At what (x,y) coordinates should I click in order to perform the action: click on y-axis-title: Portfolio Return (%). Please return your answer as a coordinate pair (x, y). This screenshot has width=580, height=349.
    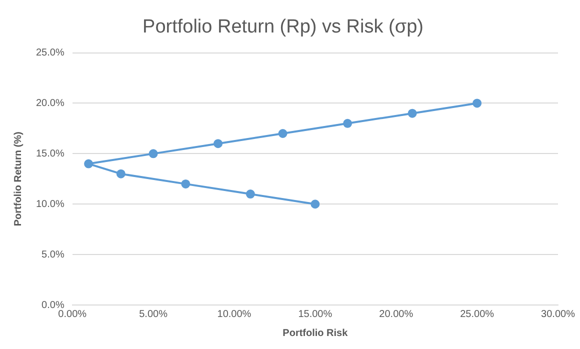
    Looking at the image, I should click on (18, 179).